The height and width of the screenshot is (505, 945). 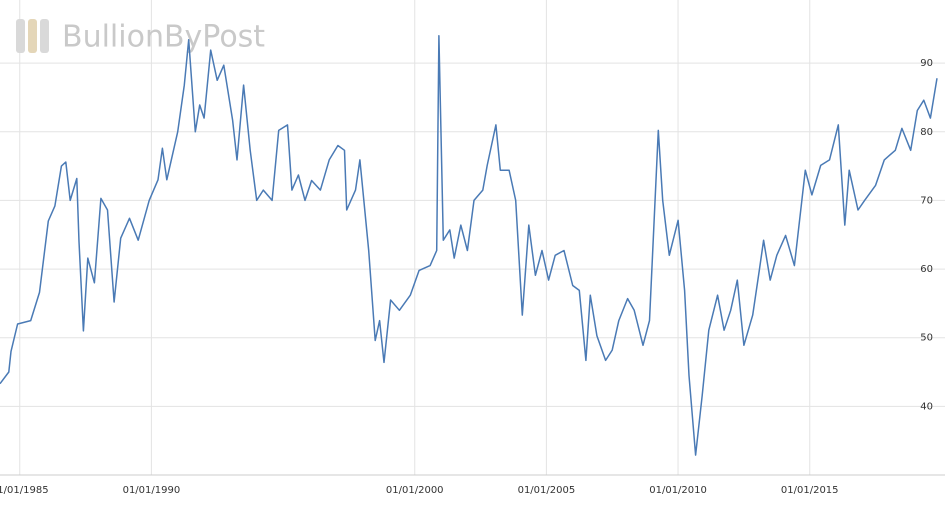 What do you see at coordinates (926, 132) in the screenshot?
I see `y-tick-label: 80` at bounding box center [926, 132].